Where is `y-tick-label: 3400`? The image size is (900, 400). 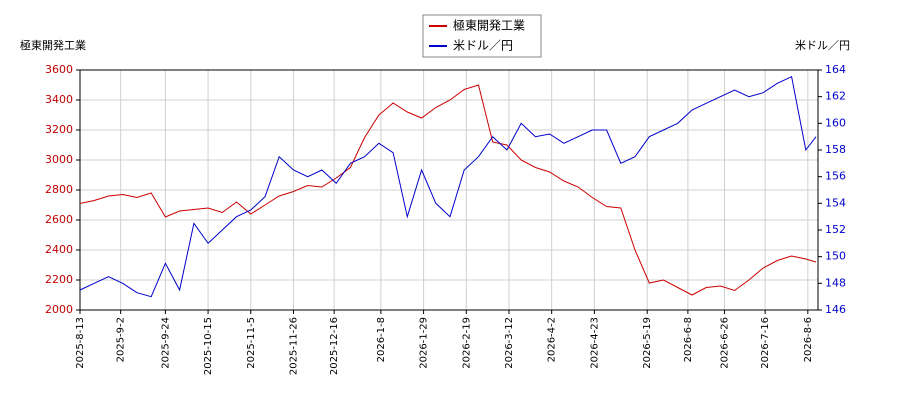 y-tick-label: 3400 is located at coordinates (59, 99).